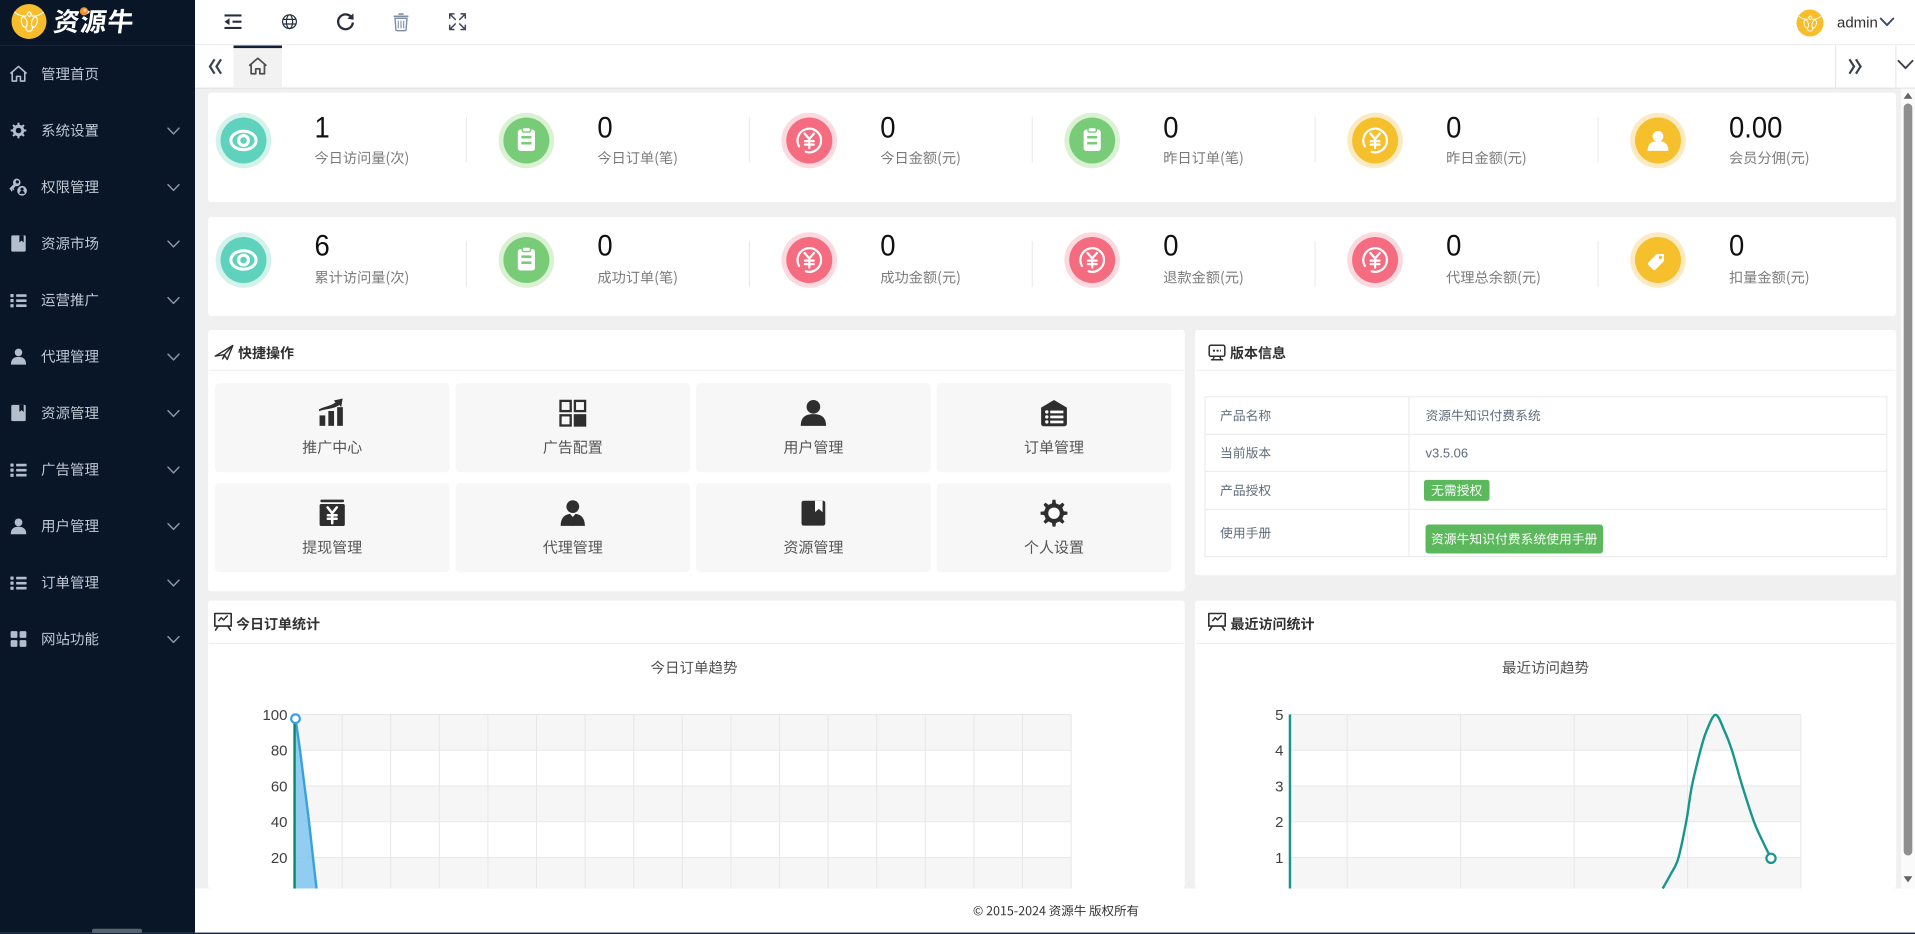  Describe the element at coordinates (279, 786) in the screenshot. I see `svg-text: 60` at that location.